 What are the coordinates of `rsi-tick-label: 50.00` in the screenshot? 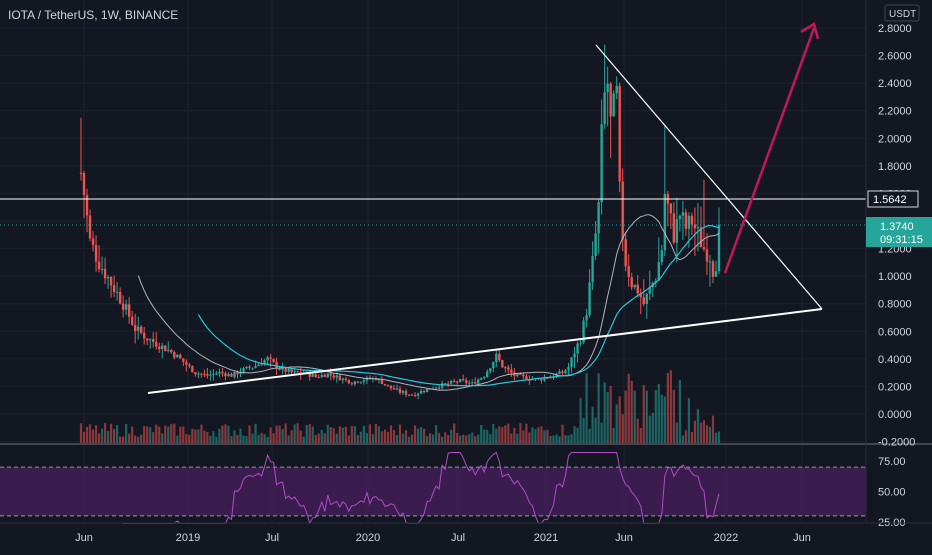 It's located at (892, 493).